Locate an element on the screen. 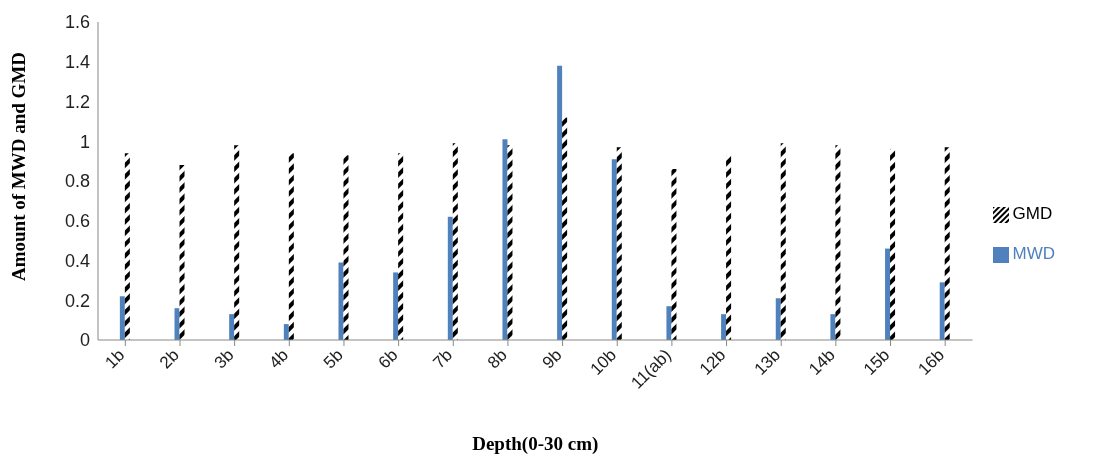 The height and width of the screenshot is (468, 1093). legend-label: GMD is located at coordinates (1032, 213).